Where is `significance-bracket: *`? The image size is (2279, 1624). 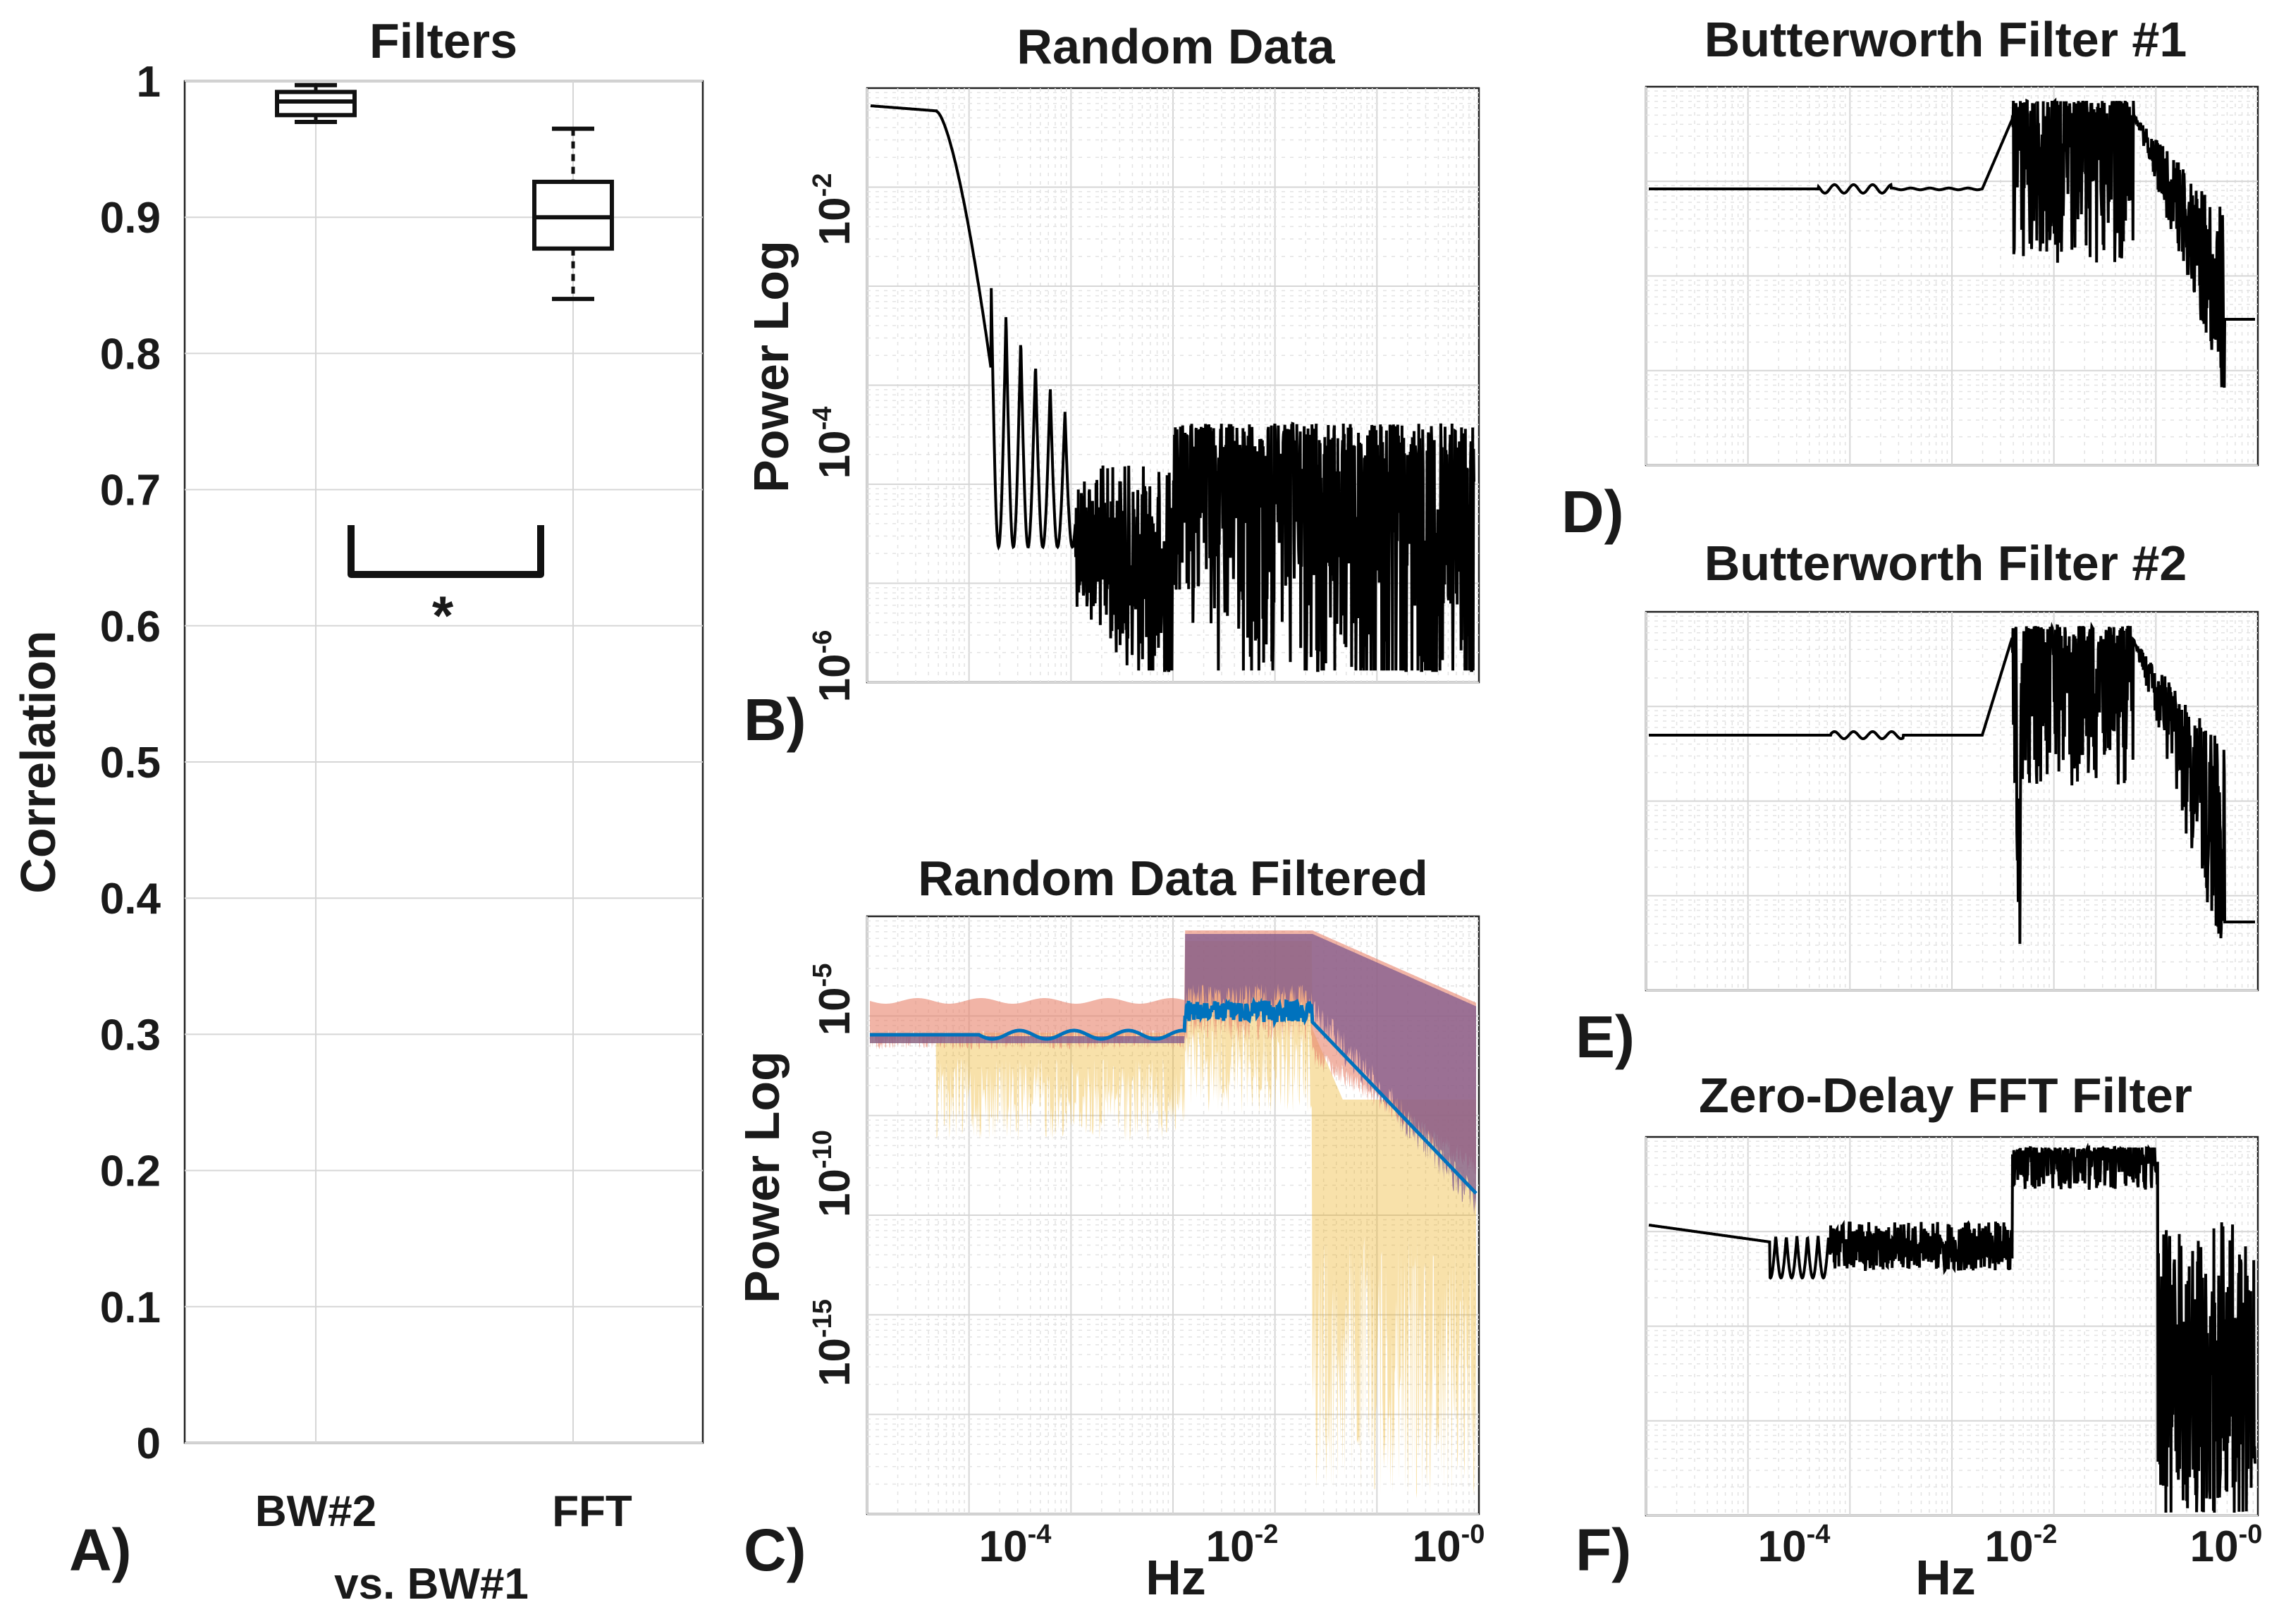
significance-bracket: * is located at coordinates (446, 585).